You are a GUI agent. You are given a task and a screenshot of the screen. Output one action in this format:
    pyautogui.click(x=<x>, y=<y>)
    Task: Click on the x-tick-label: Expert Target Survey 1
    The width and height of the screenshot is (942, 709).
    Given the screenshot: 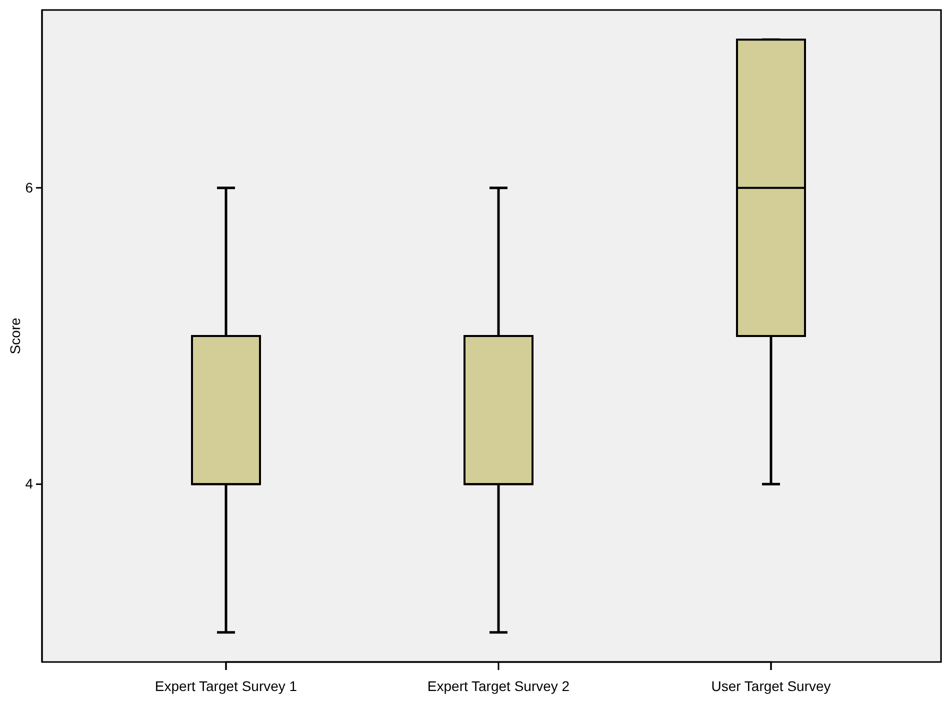 What is the action you would take?
    pyautogui.click(x=226, y=686)
    